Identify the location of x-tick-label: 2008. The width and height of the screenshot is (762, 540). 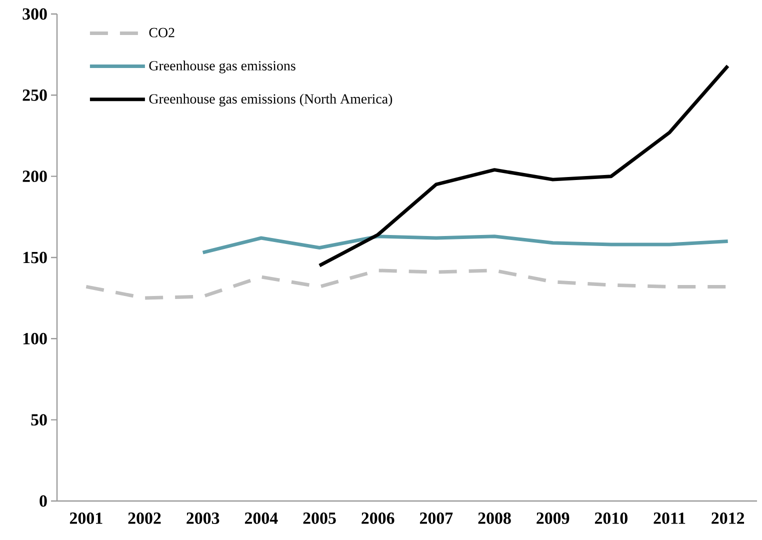
(494, 518).